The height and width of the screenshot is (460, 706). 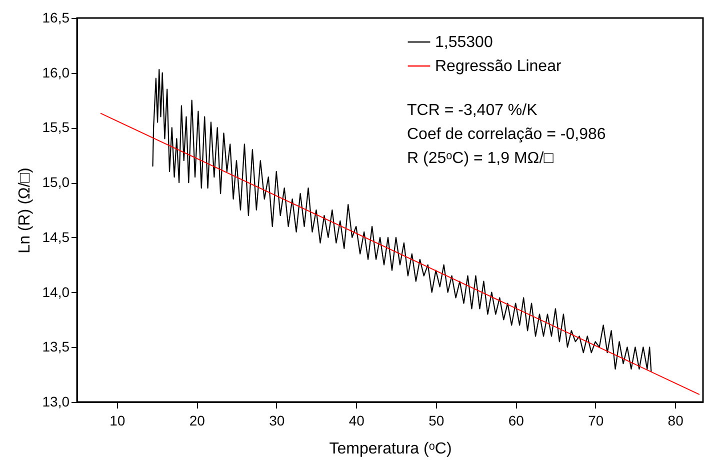 What do you see at coordinates (56, 18) in the screenshot?
I see `y-tick-label: 16,5` at bounding box center [56, 18].